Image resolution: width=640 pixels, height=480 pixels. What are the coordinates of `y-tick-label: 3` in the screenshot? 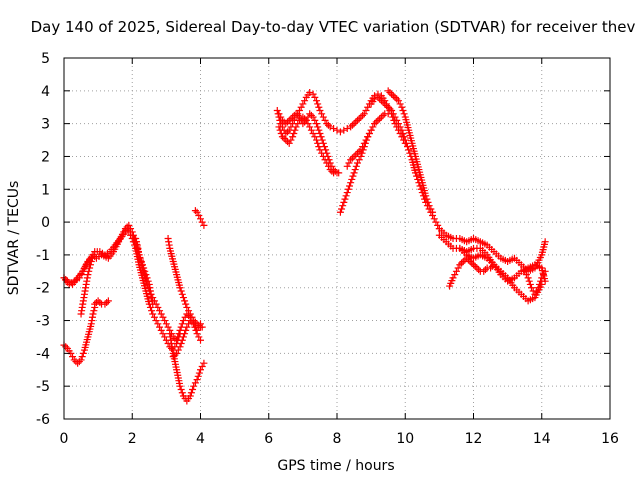 It's located at (45, 125).